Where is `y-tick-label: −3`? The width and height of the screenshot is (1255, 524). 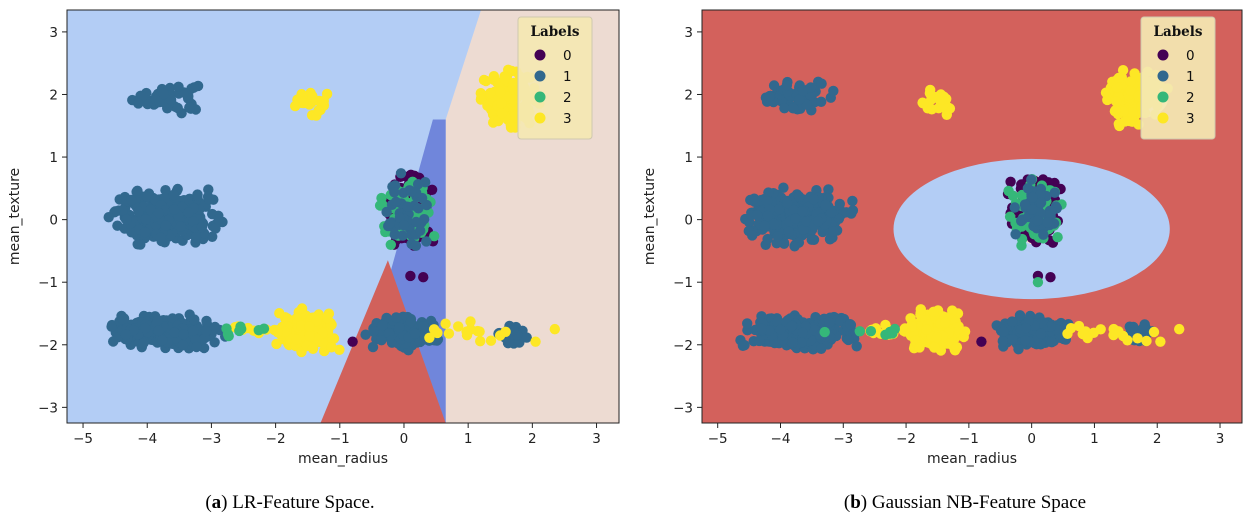 y-tick-label: −3 is located at coordinates (48, 408).